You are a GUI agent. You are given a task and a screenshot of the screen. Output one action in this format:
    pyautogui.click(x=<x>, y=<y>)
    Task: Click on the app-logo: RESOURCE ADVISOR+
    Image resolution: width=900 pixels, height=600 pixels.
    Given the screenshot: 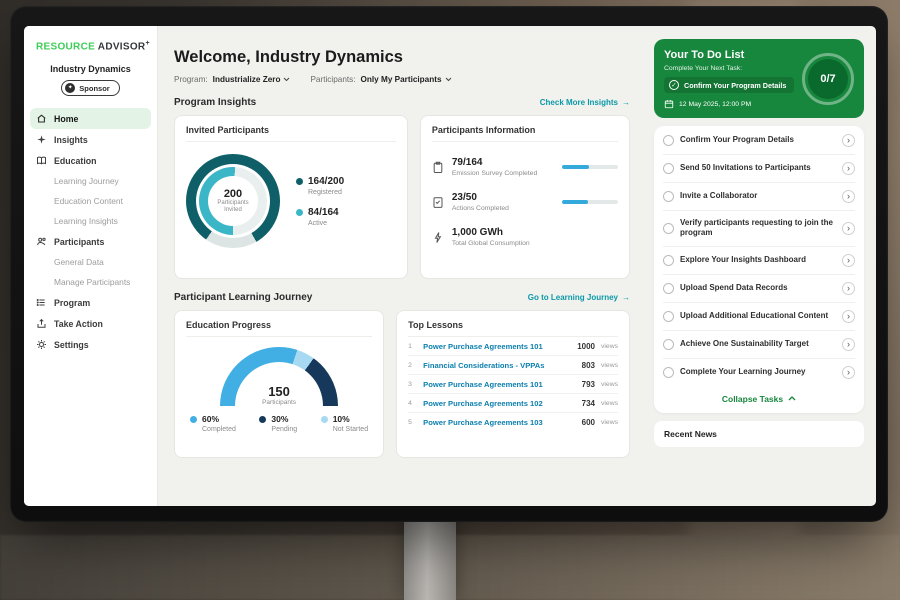 What is the action you would take?
    pyautogui.click(x=90, y=45)
    